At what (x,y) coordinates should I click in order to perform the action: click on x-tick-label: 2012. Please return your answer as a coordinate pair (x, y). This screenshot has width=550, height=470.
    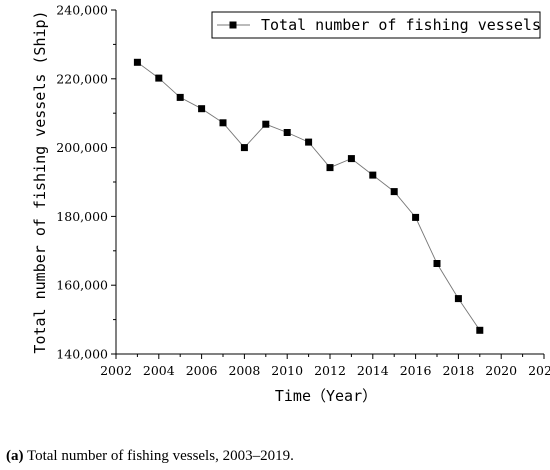
    Looking at the image, I should click on (330, 370).